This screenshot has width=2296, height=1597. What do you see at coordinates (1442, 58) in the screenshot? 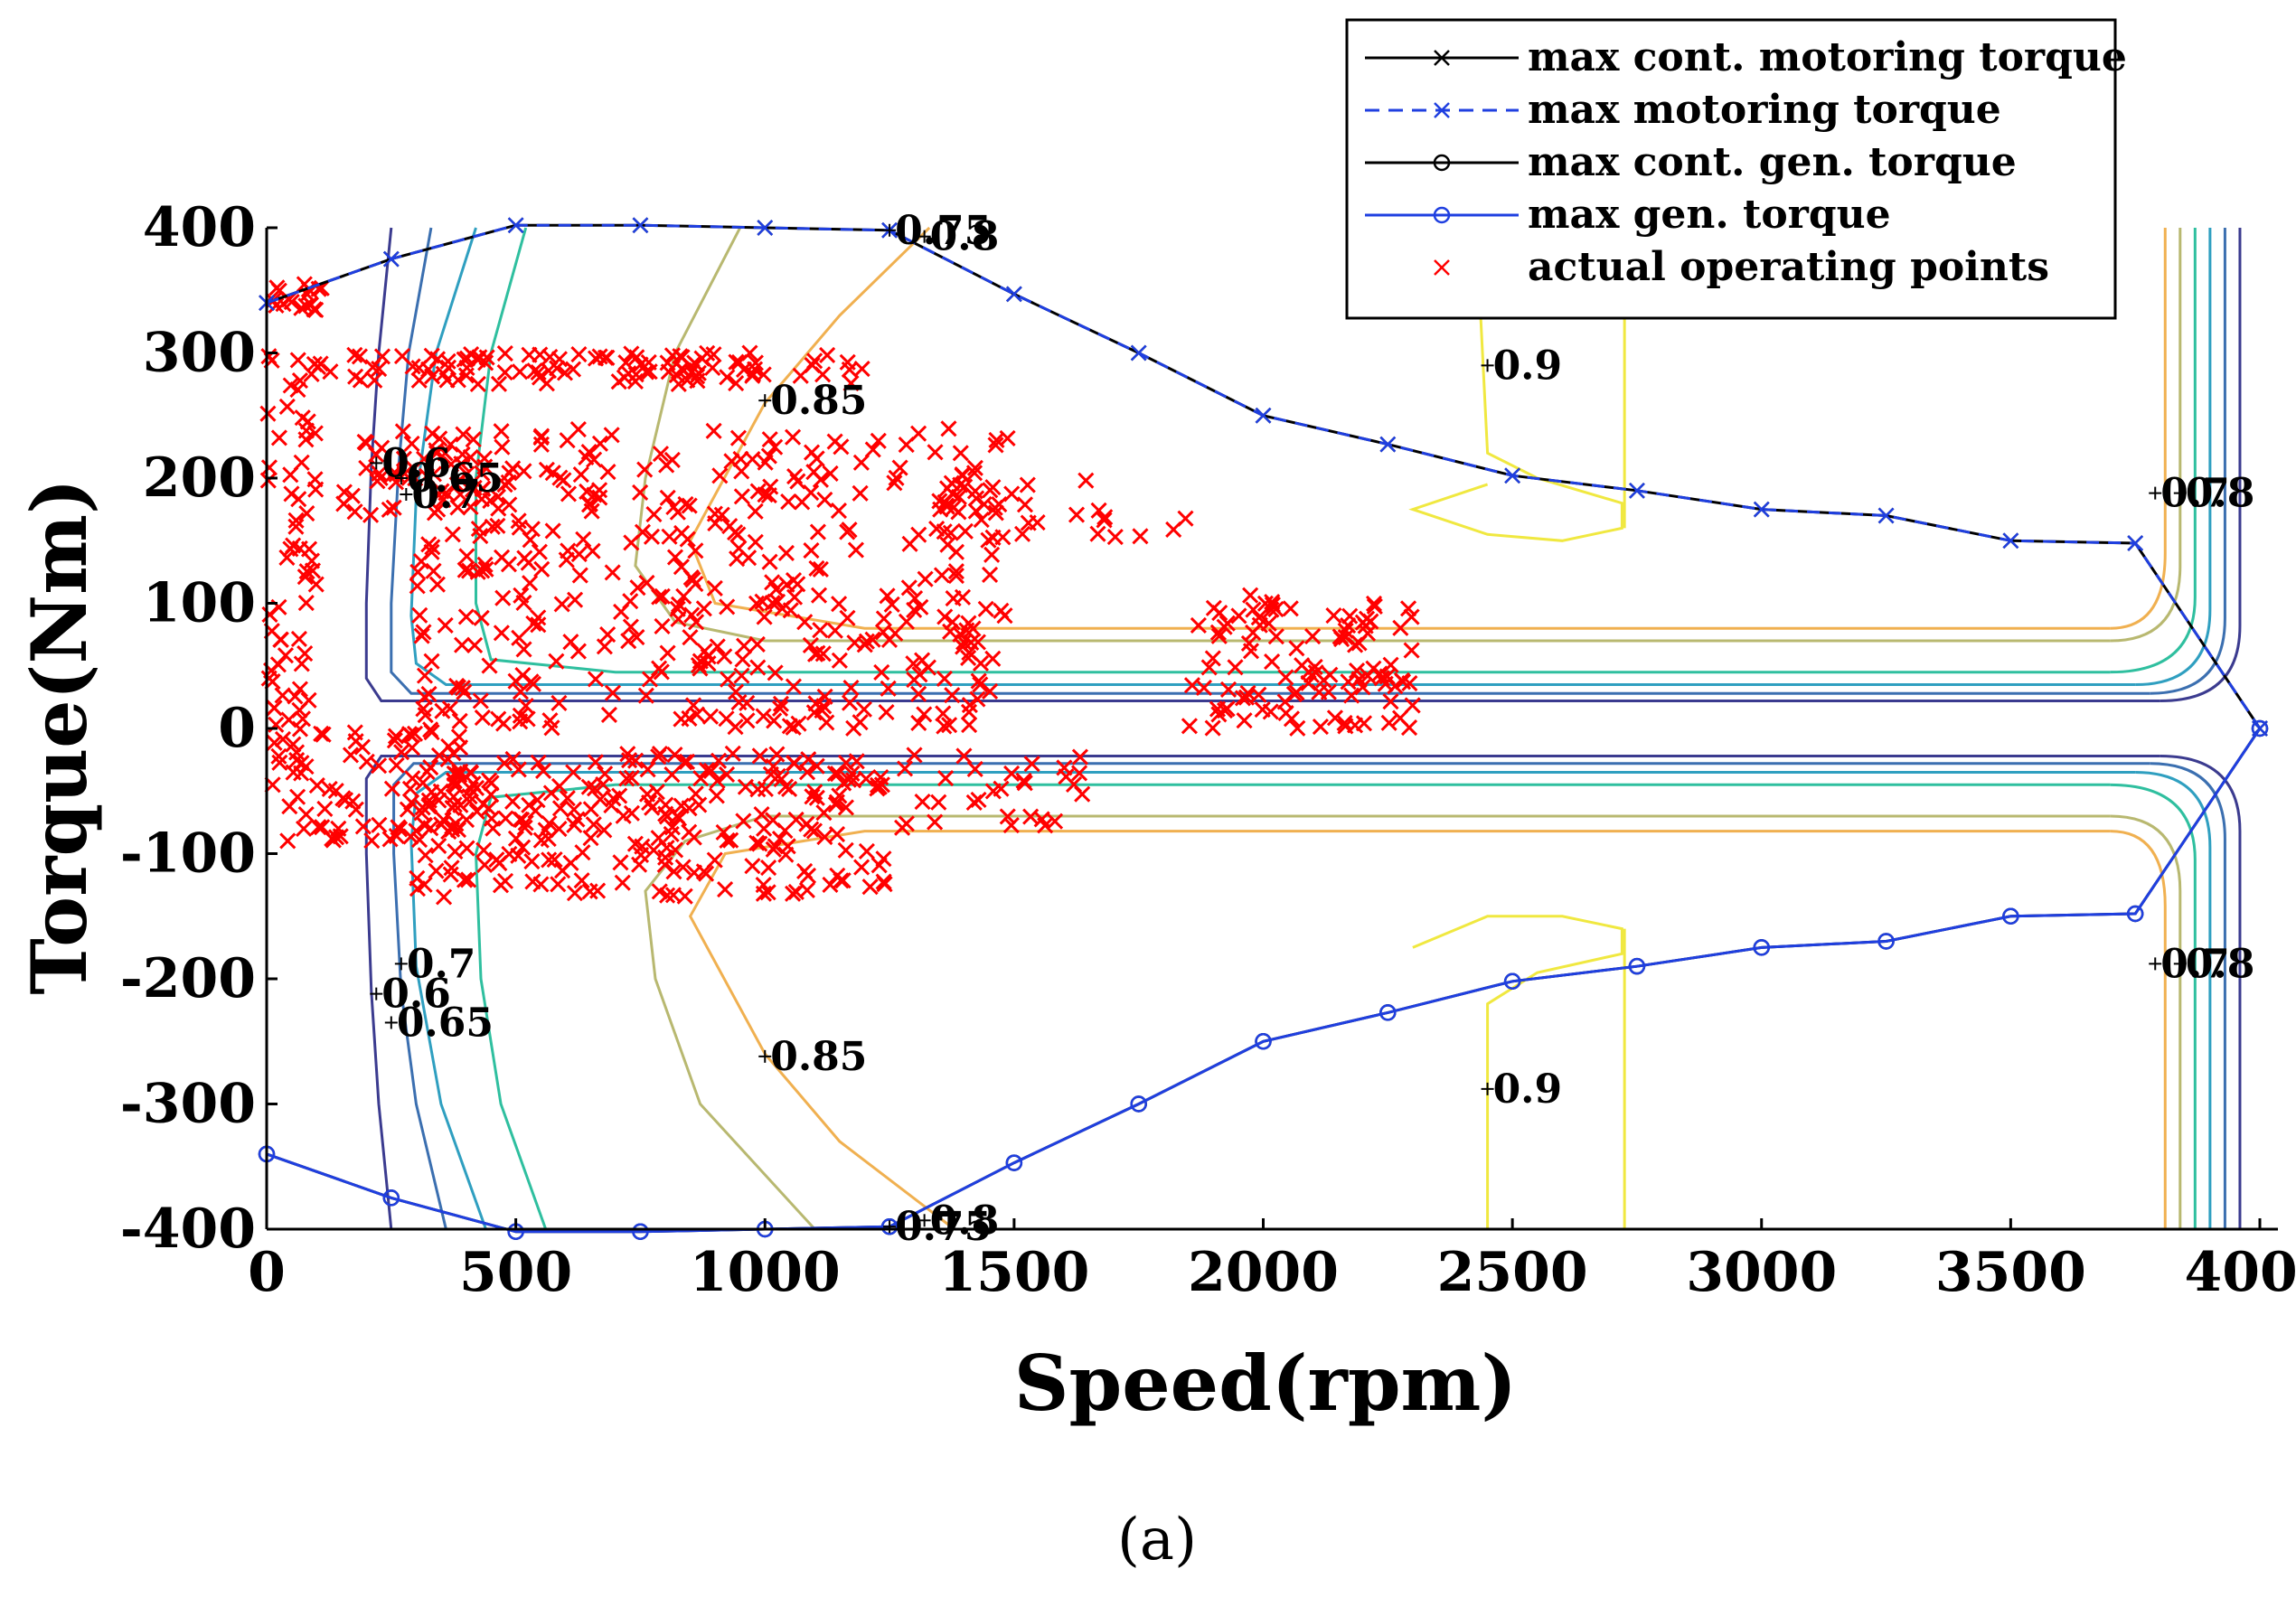
I see `legend-marker` at bounding box center [1442, 58].